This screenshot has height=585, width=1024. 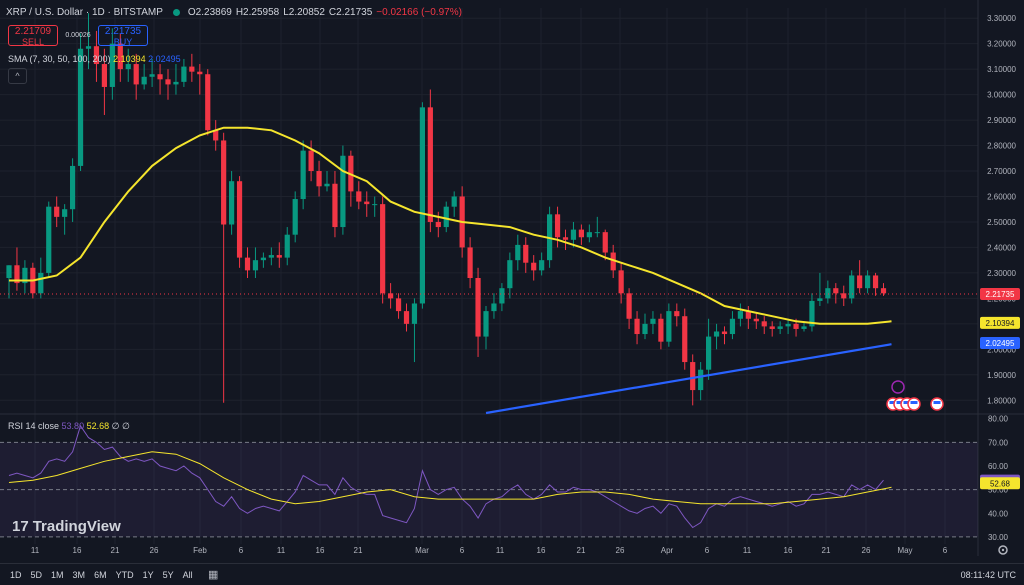 I want to click on range-button-6m: 6M, so click(x=100, y=575).